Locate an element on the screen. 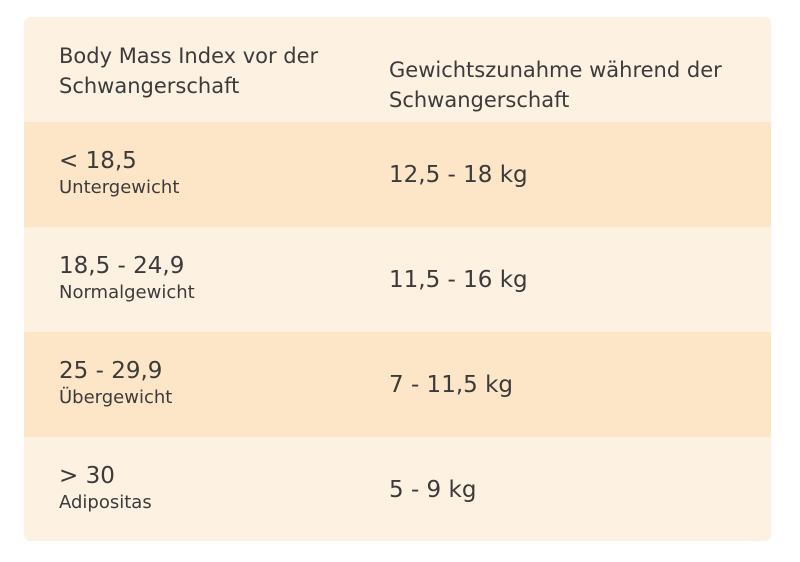  bmi-range: 25 - 29,9 is located at coordinates (111, 371).